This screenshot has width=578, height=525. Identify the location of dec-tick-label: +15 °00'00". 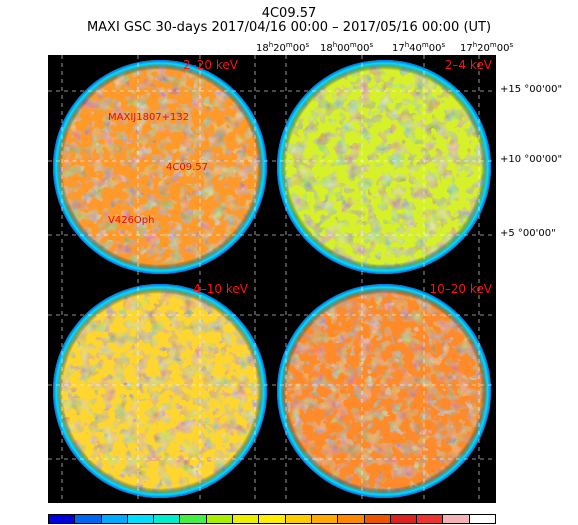
(531, 89).